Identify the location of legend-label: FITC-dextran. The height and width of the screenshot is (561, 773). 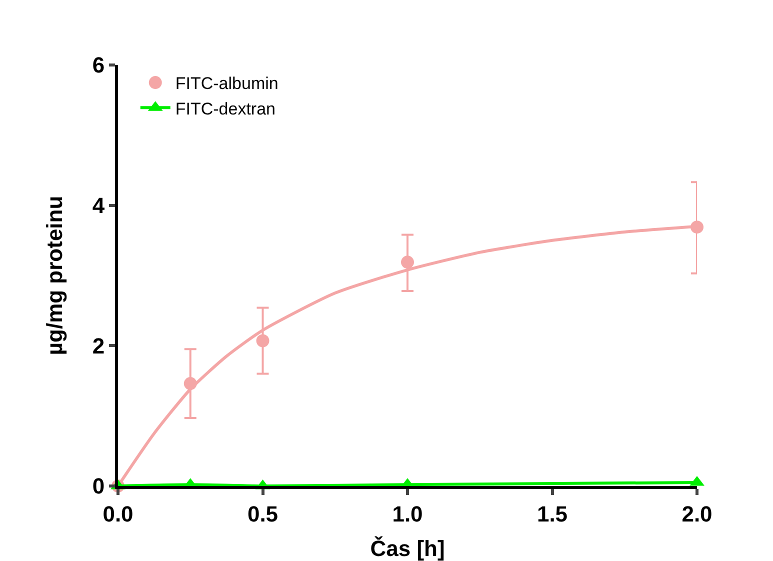
(225, 108).